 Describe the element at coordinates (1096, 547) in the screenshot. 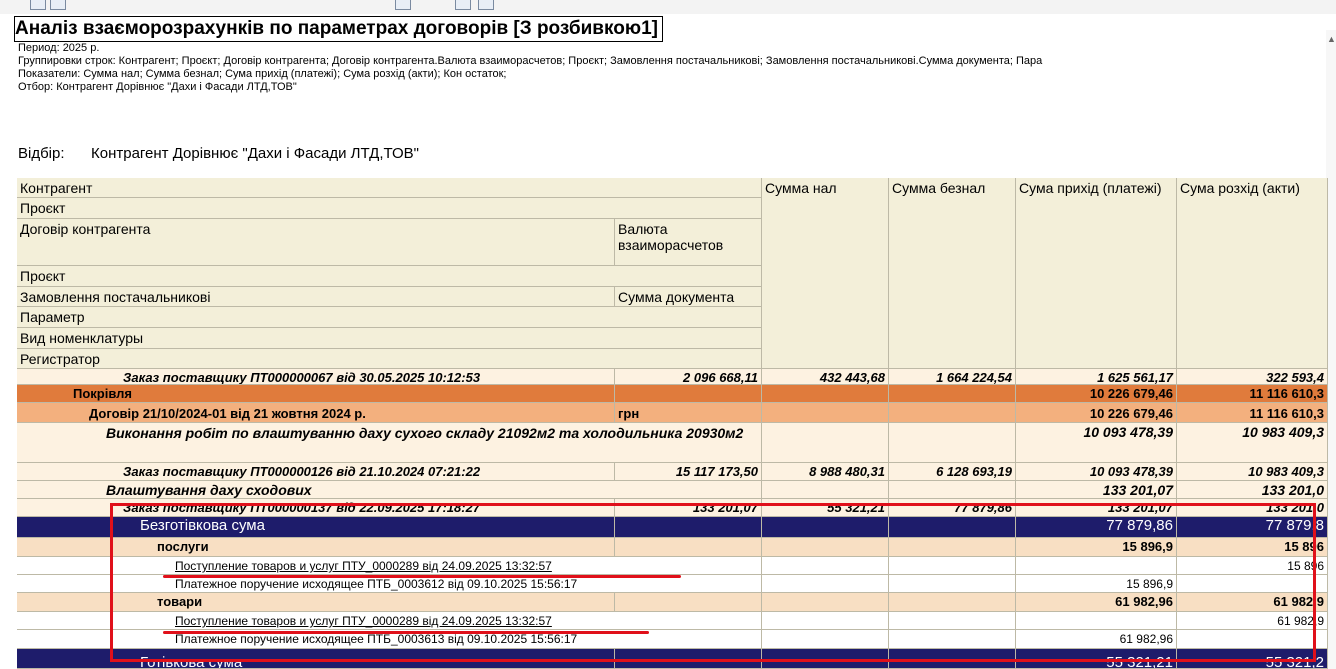

I see `cell-prykhid: 15 896,9` at that location.